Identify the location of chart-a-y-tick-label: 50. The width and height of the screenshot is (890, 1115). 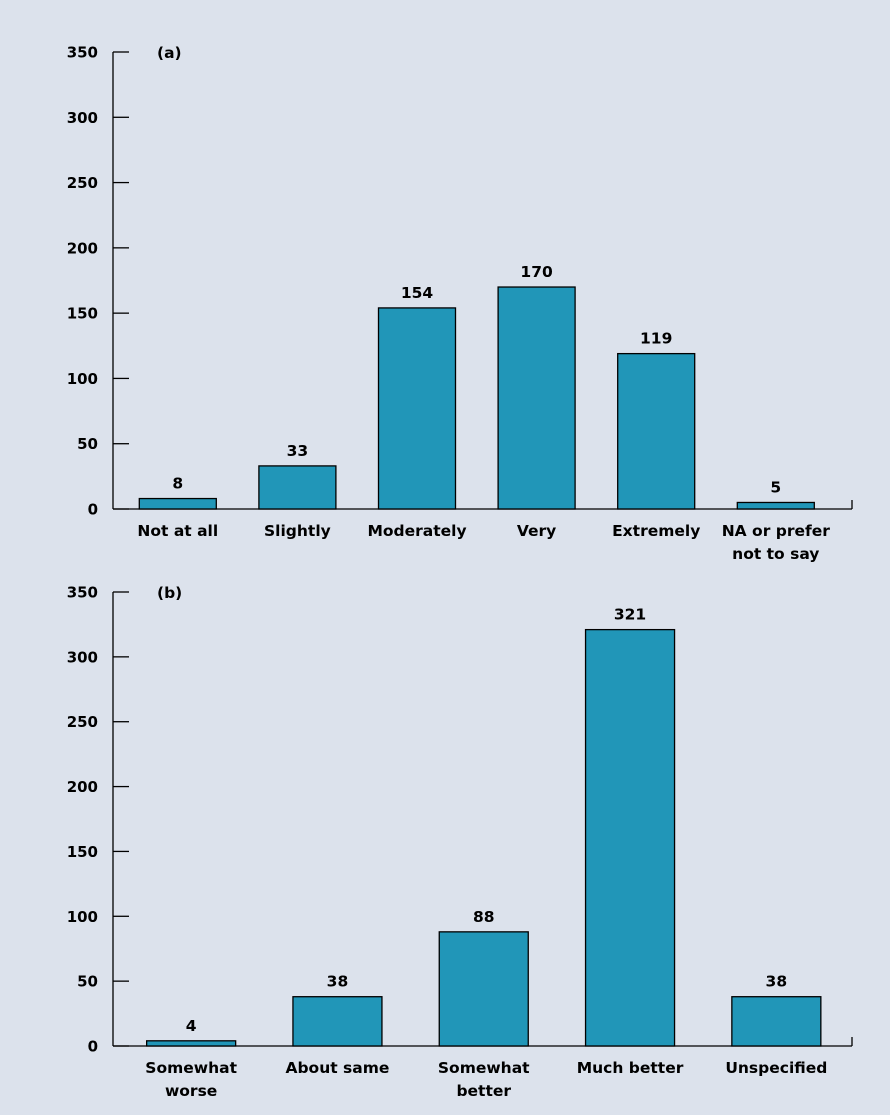
(87, 444).